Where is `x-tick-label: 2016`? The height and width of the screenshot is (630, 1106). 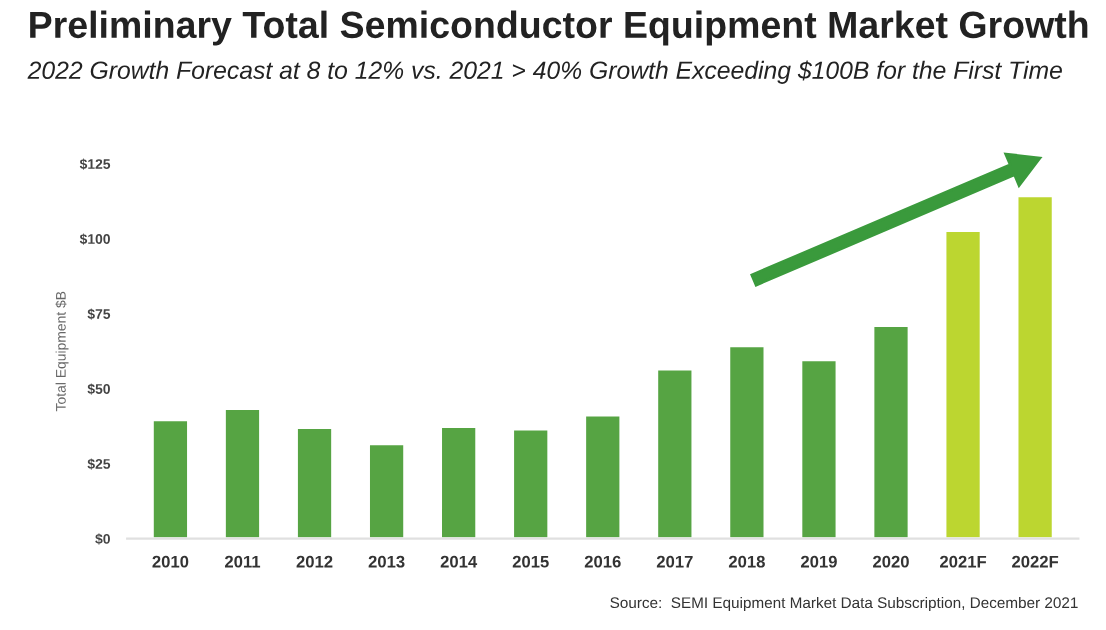 x-tick-label: 2016 is located at coordinates (602, 561).